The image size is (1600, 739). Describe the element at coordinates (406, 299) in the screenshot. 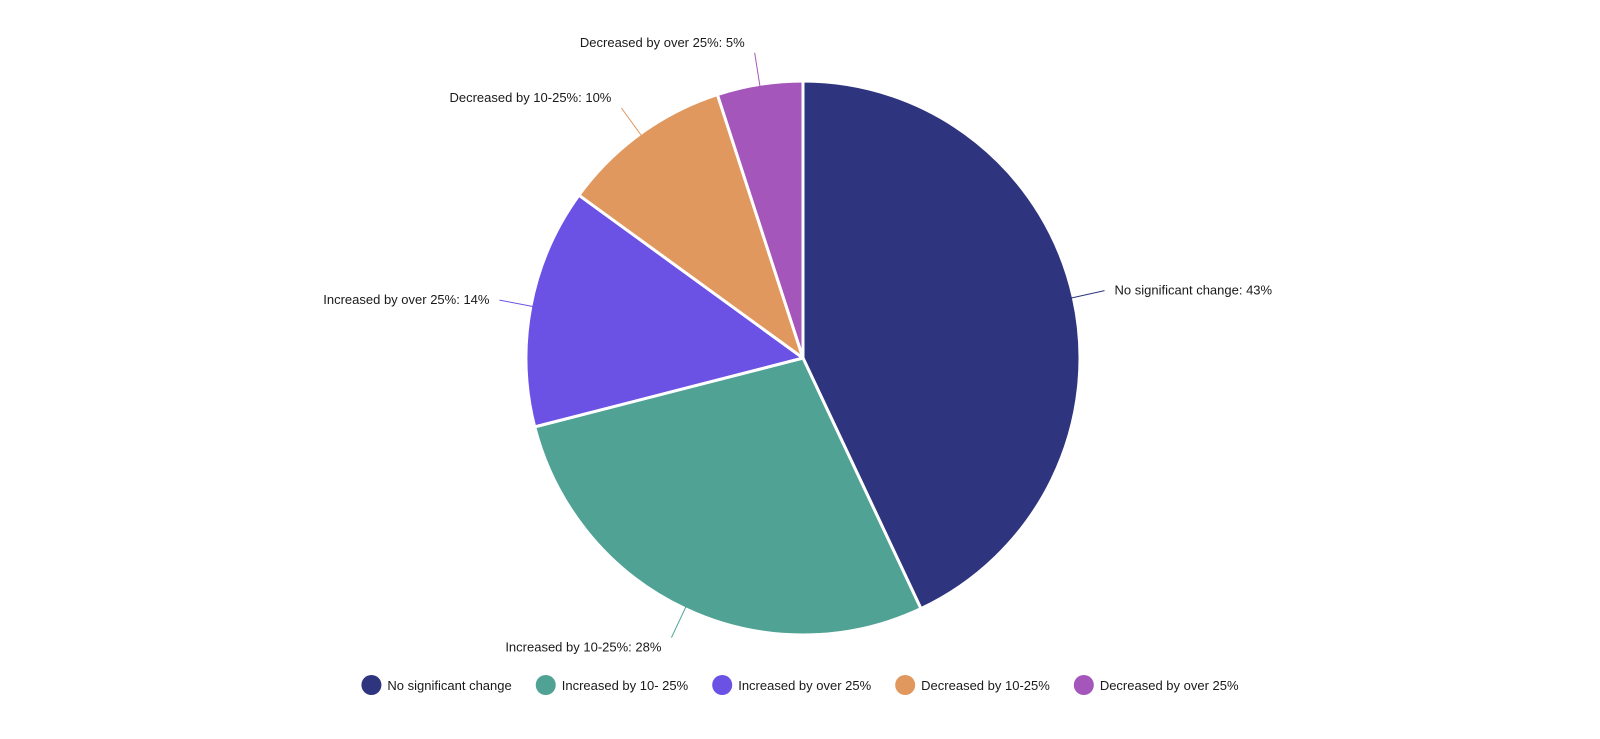

I see `slice-label-increased-by-over-25: Increased by over 25%: 14%` at that location.